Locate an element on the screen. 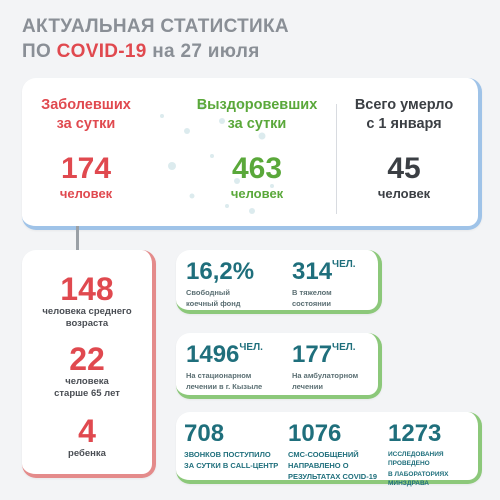  breakdown-item: 22 человека старше 65 лет is located at coordinates (87, 371).